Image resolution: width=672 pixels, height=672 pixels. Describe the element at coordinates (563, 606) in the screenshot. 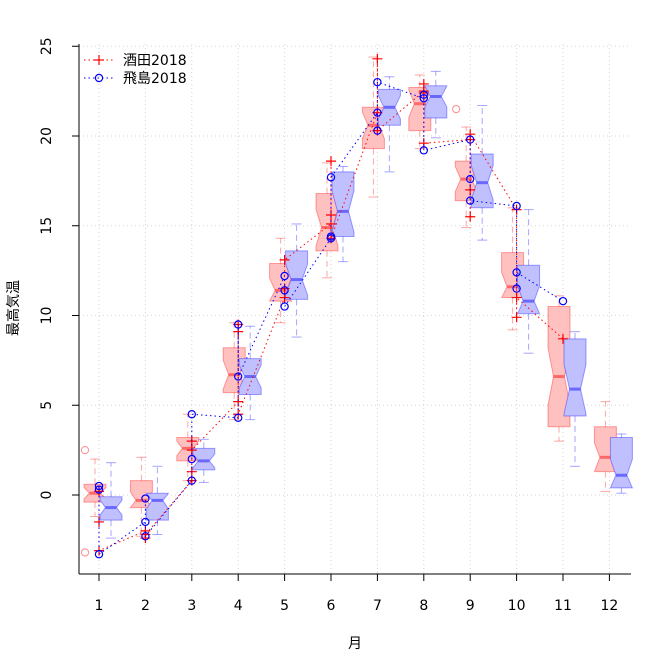

I see `x-tick-label: 11` at that location.